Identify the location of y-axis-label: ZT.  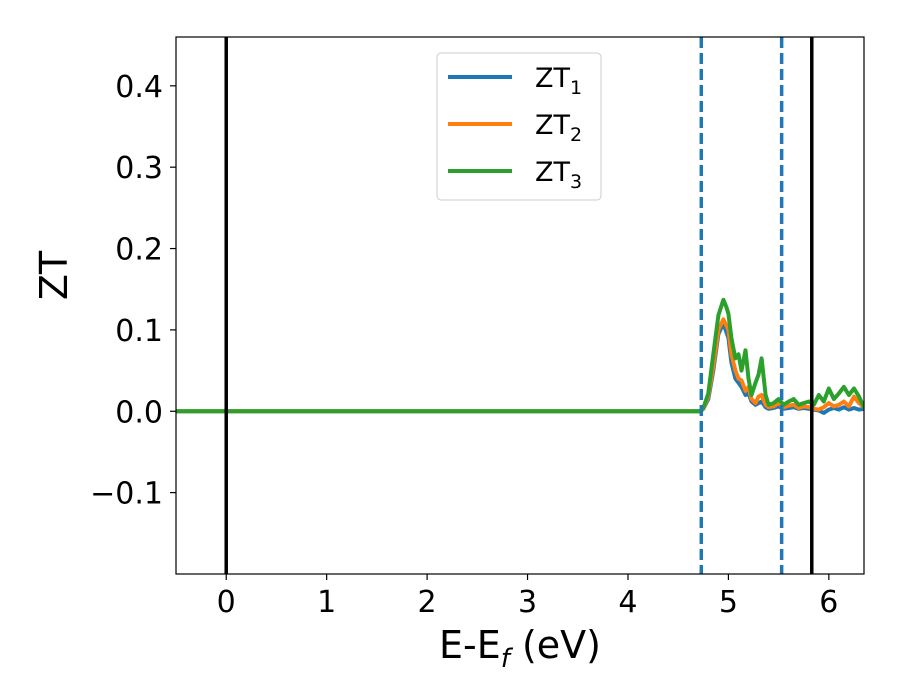
(54, 275).